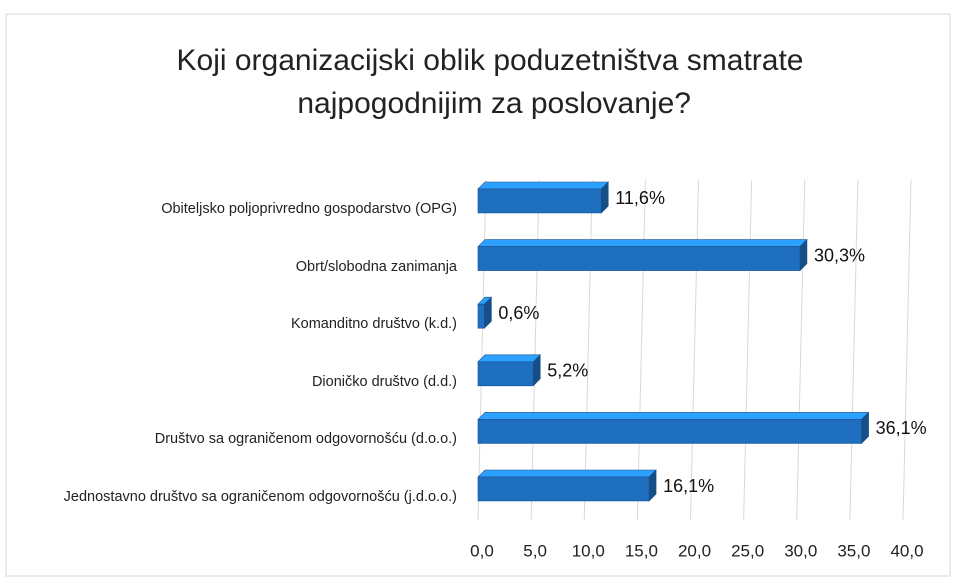 This screenshot has height=581, width=957. What do you see at coordinates (906, 550) in the screenshot?
I see `x-tick-label: 40,0` at bounding box center [906, 550].